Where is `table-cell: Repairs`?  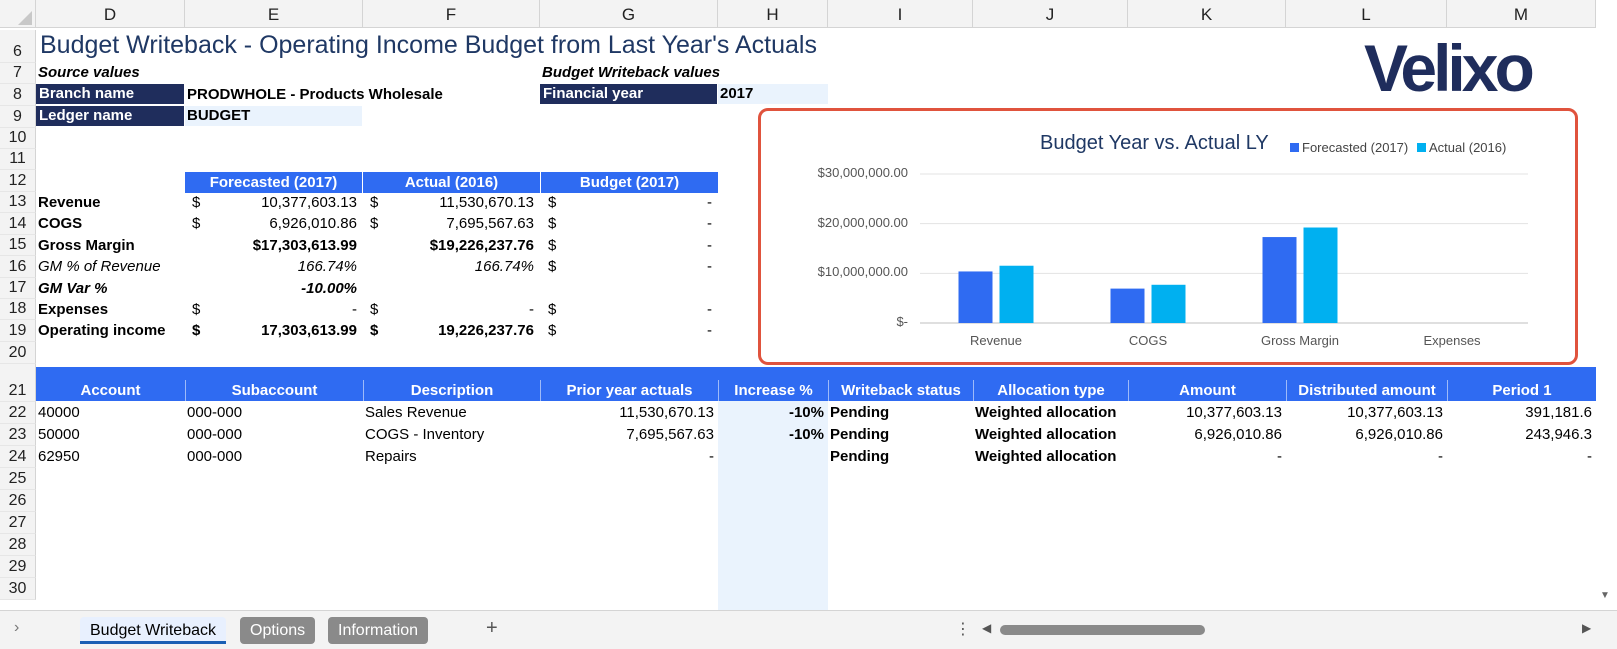
table-cell: Repairs is located at coordinates (391, 456).